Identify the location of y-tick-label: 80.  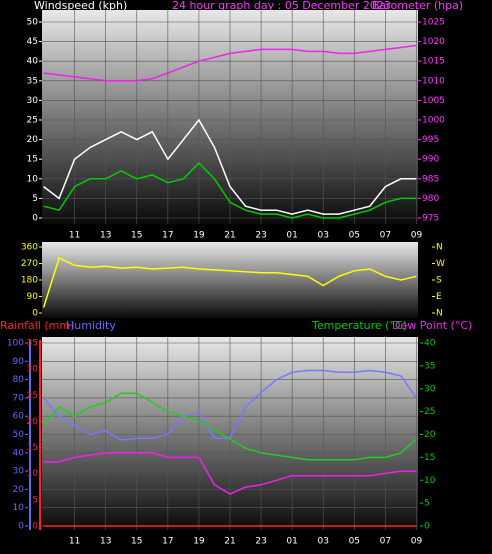
(19, 380).